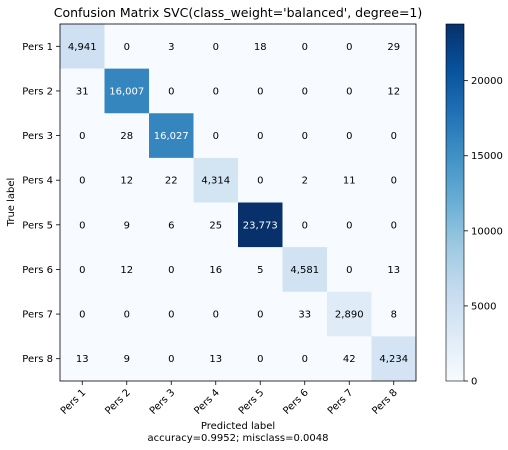 Image resolution: width=508 pixels, height=450 pixels. I want to click on cell-value-label: 2,890, so click(349, 315).